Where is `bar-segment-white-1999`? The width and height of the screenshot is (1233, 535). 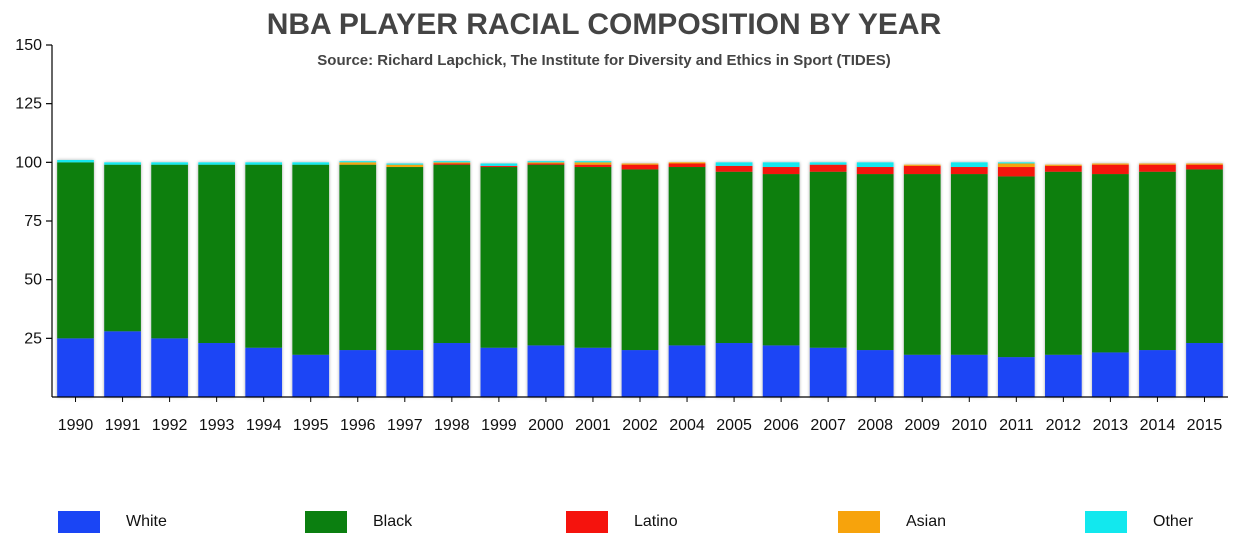
bar-segment-white-1999 is located at coordinates (499, 372).